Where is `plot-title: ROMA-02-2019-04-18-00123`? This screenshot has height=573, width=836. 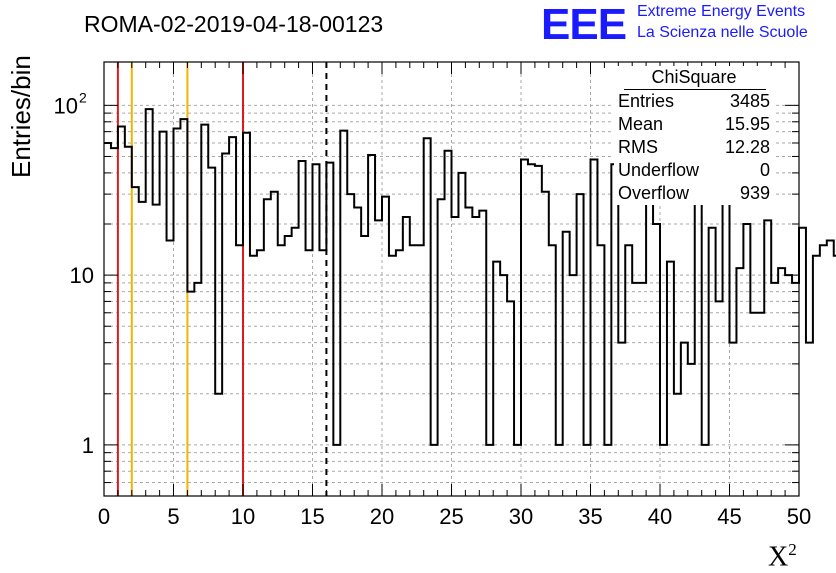 plot-title: ROMA-02-2019-04-18-00123 is located at coordinates (234, 24).